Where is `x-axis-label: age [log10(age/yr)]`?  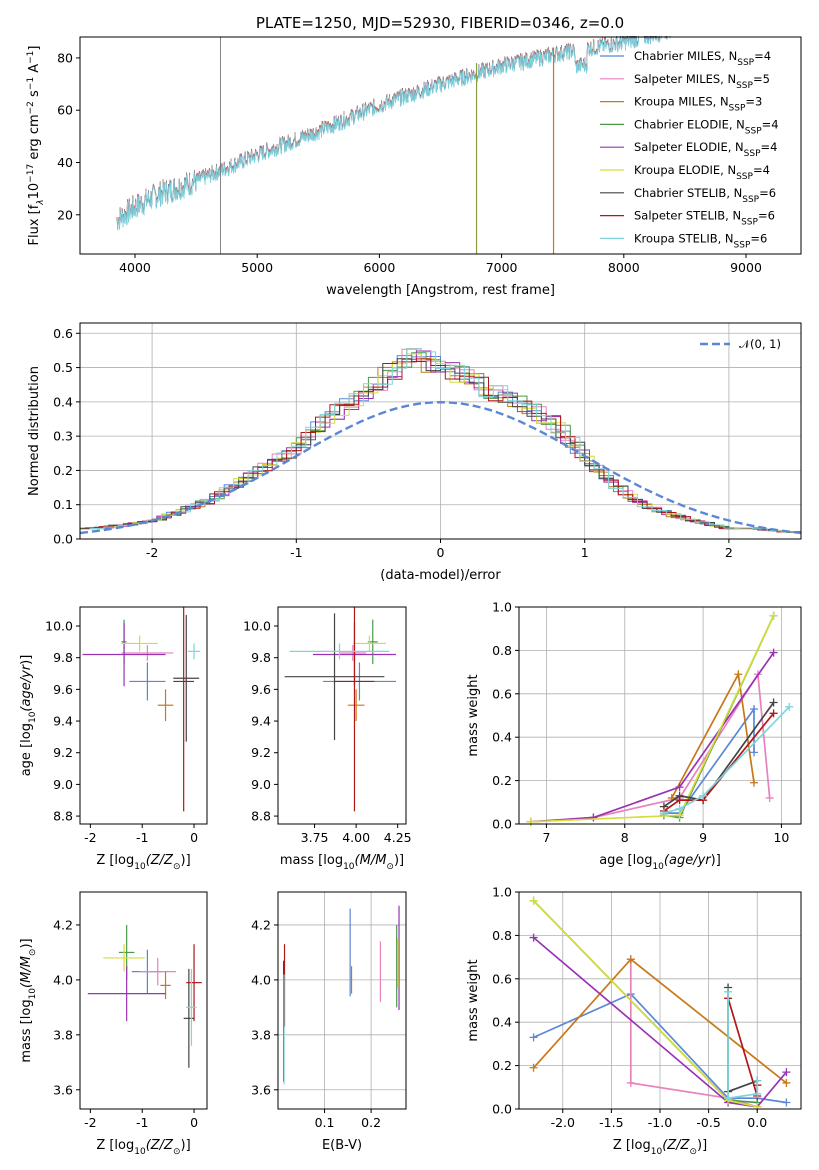 x-axis-label: age [log10(age/yr)] is located at coordinates (660, 862).